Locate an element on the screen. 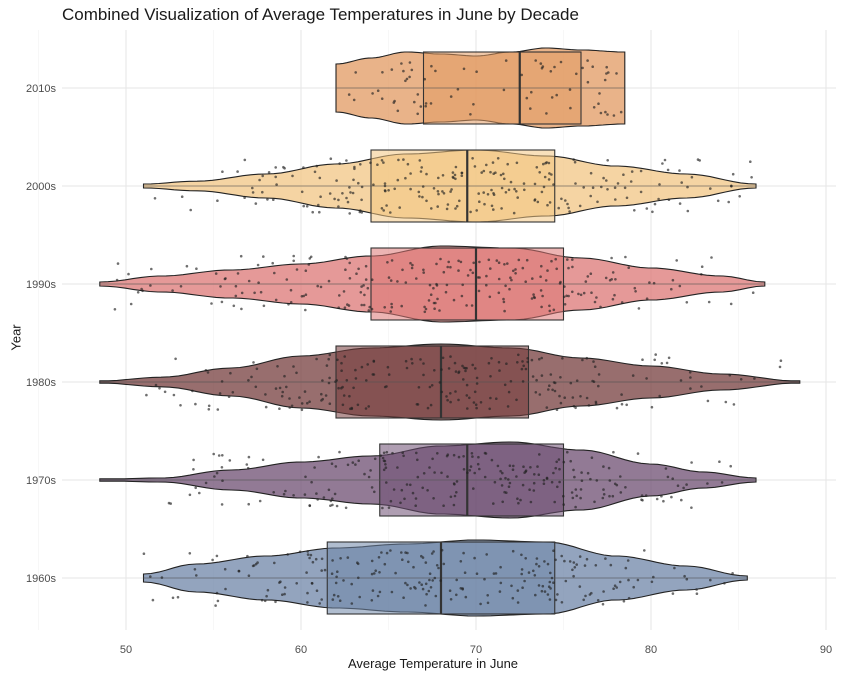 The height and width of the screenshot is (678, 842). y-tick-label: 2000s is located at coordinates (41, 187).